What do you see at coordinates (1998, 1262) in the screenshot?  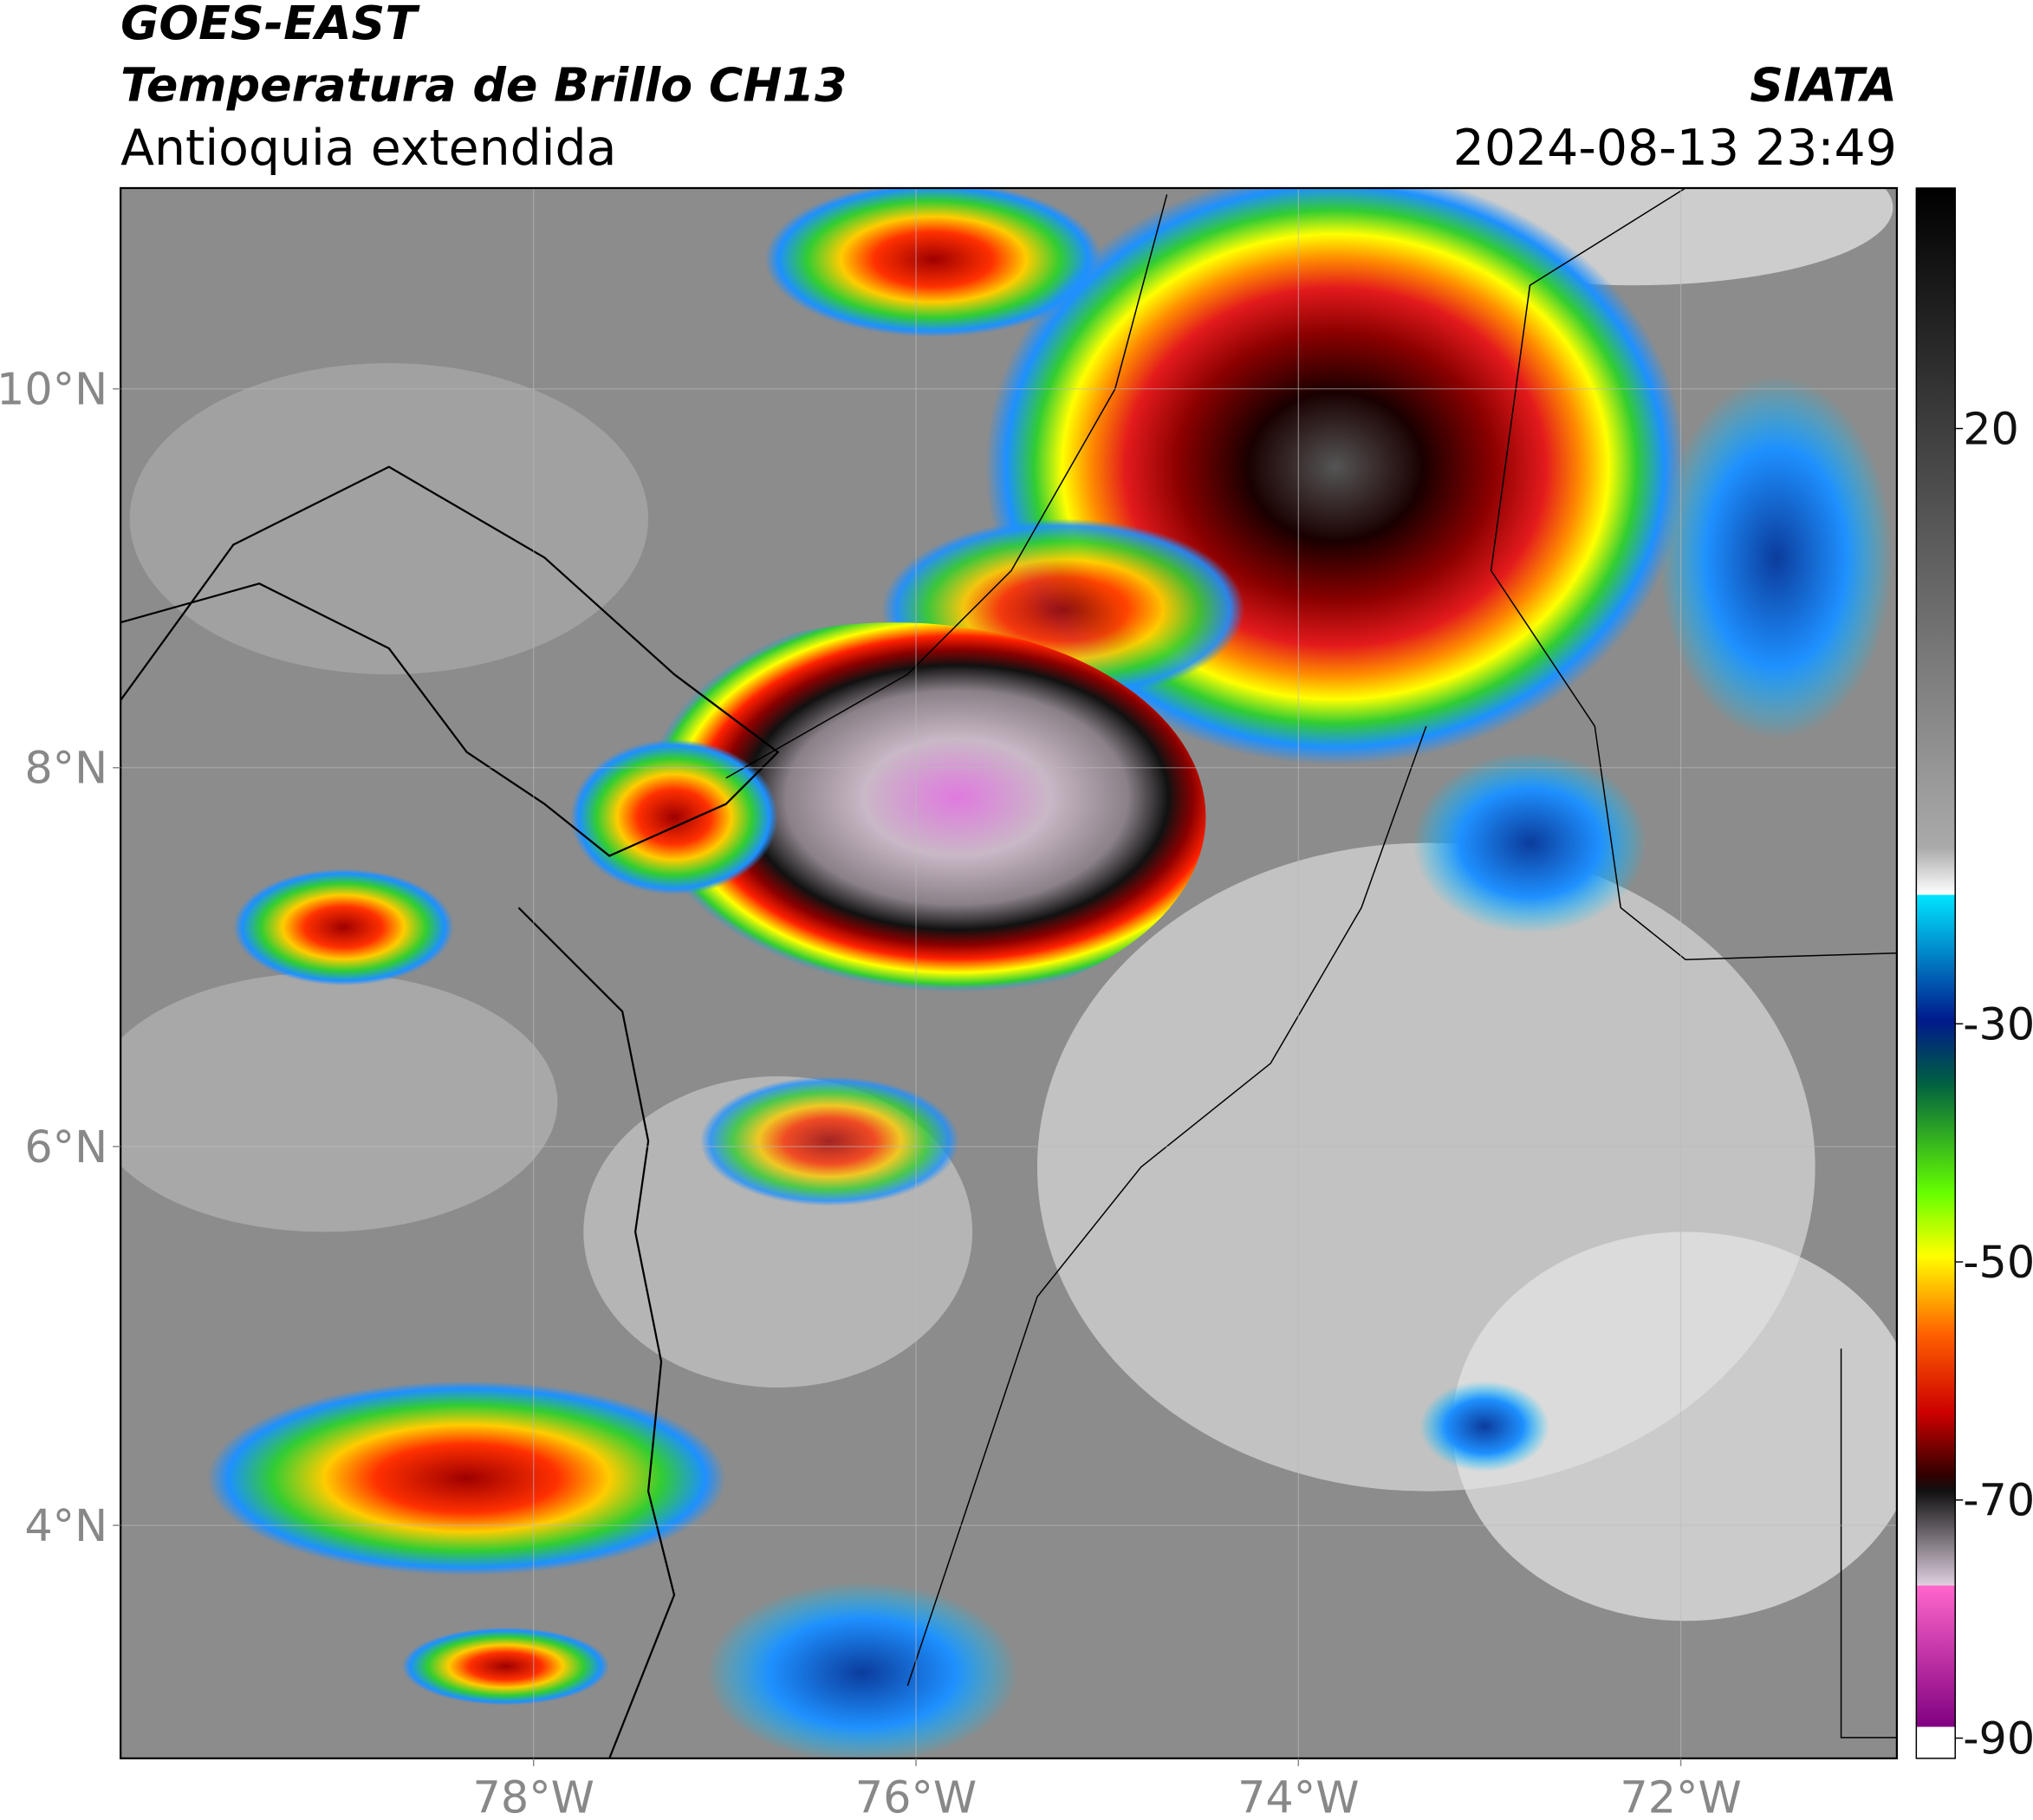 I see `colorbar-tick-label: -50` at bounding box center [1998, 1262].